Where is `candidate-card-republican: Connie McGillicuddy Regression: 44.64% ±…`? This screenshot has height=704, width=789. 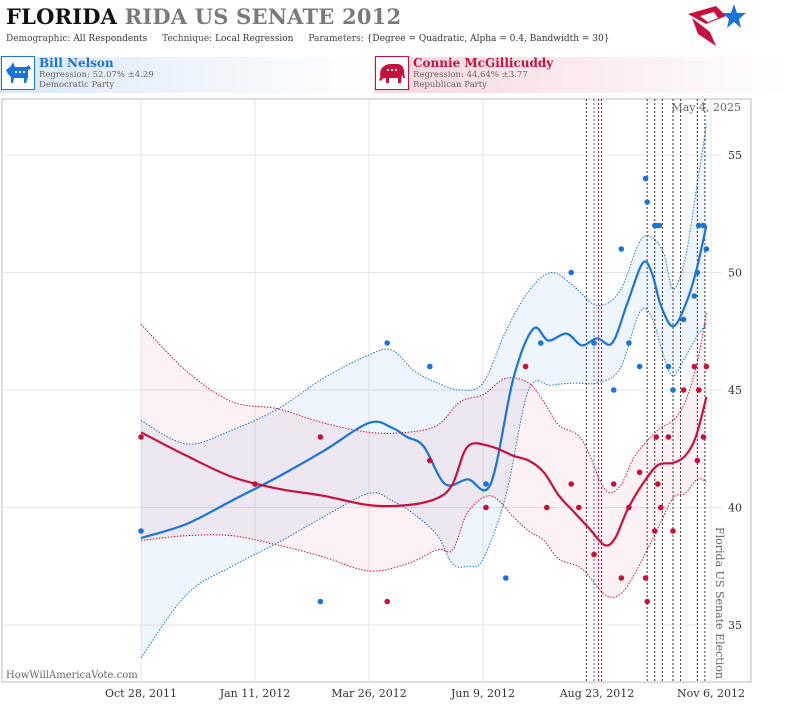
candidate-card-republican: Connie McGillicuddy Regression: 44.64% ±… is located at coordinates (575, 75).